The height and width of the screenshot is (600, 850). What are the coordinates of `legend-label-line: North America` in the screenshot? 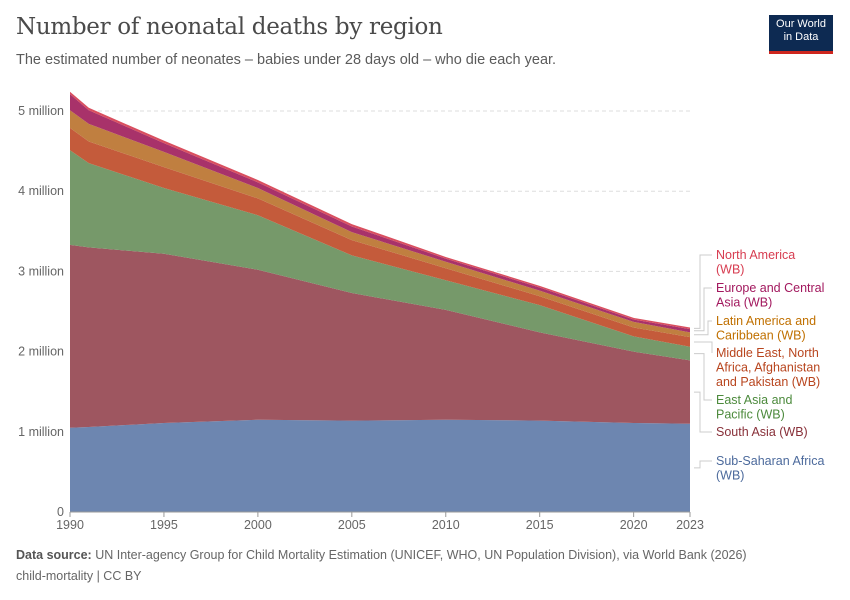 It's located at (755, 255).